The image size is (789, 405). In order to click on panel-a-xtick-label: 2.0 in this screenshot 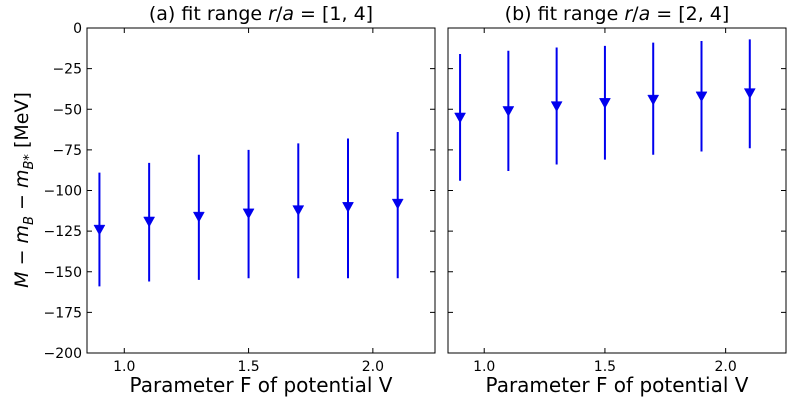, I will do `click(373, 367)`.